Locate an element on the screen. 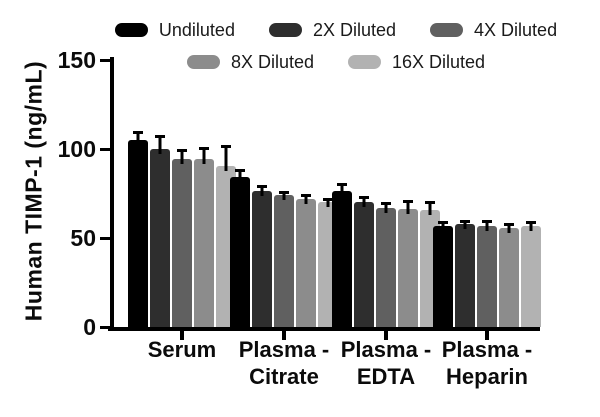  category-label-line: Heparin is located at coordinates (487, 376).